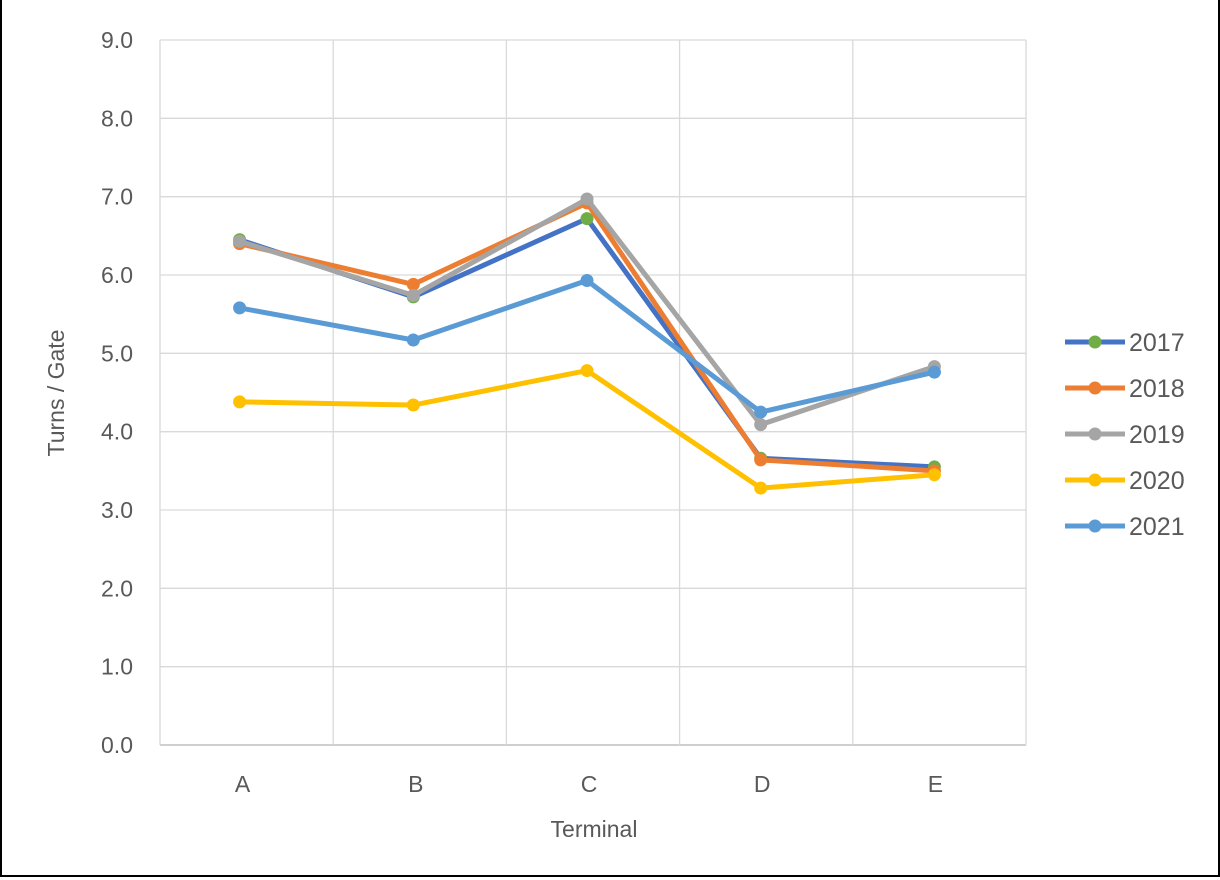  I want to click on legend-entry: 2021, so click(1125, 527).